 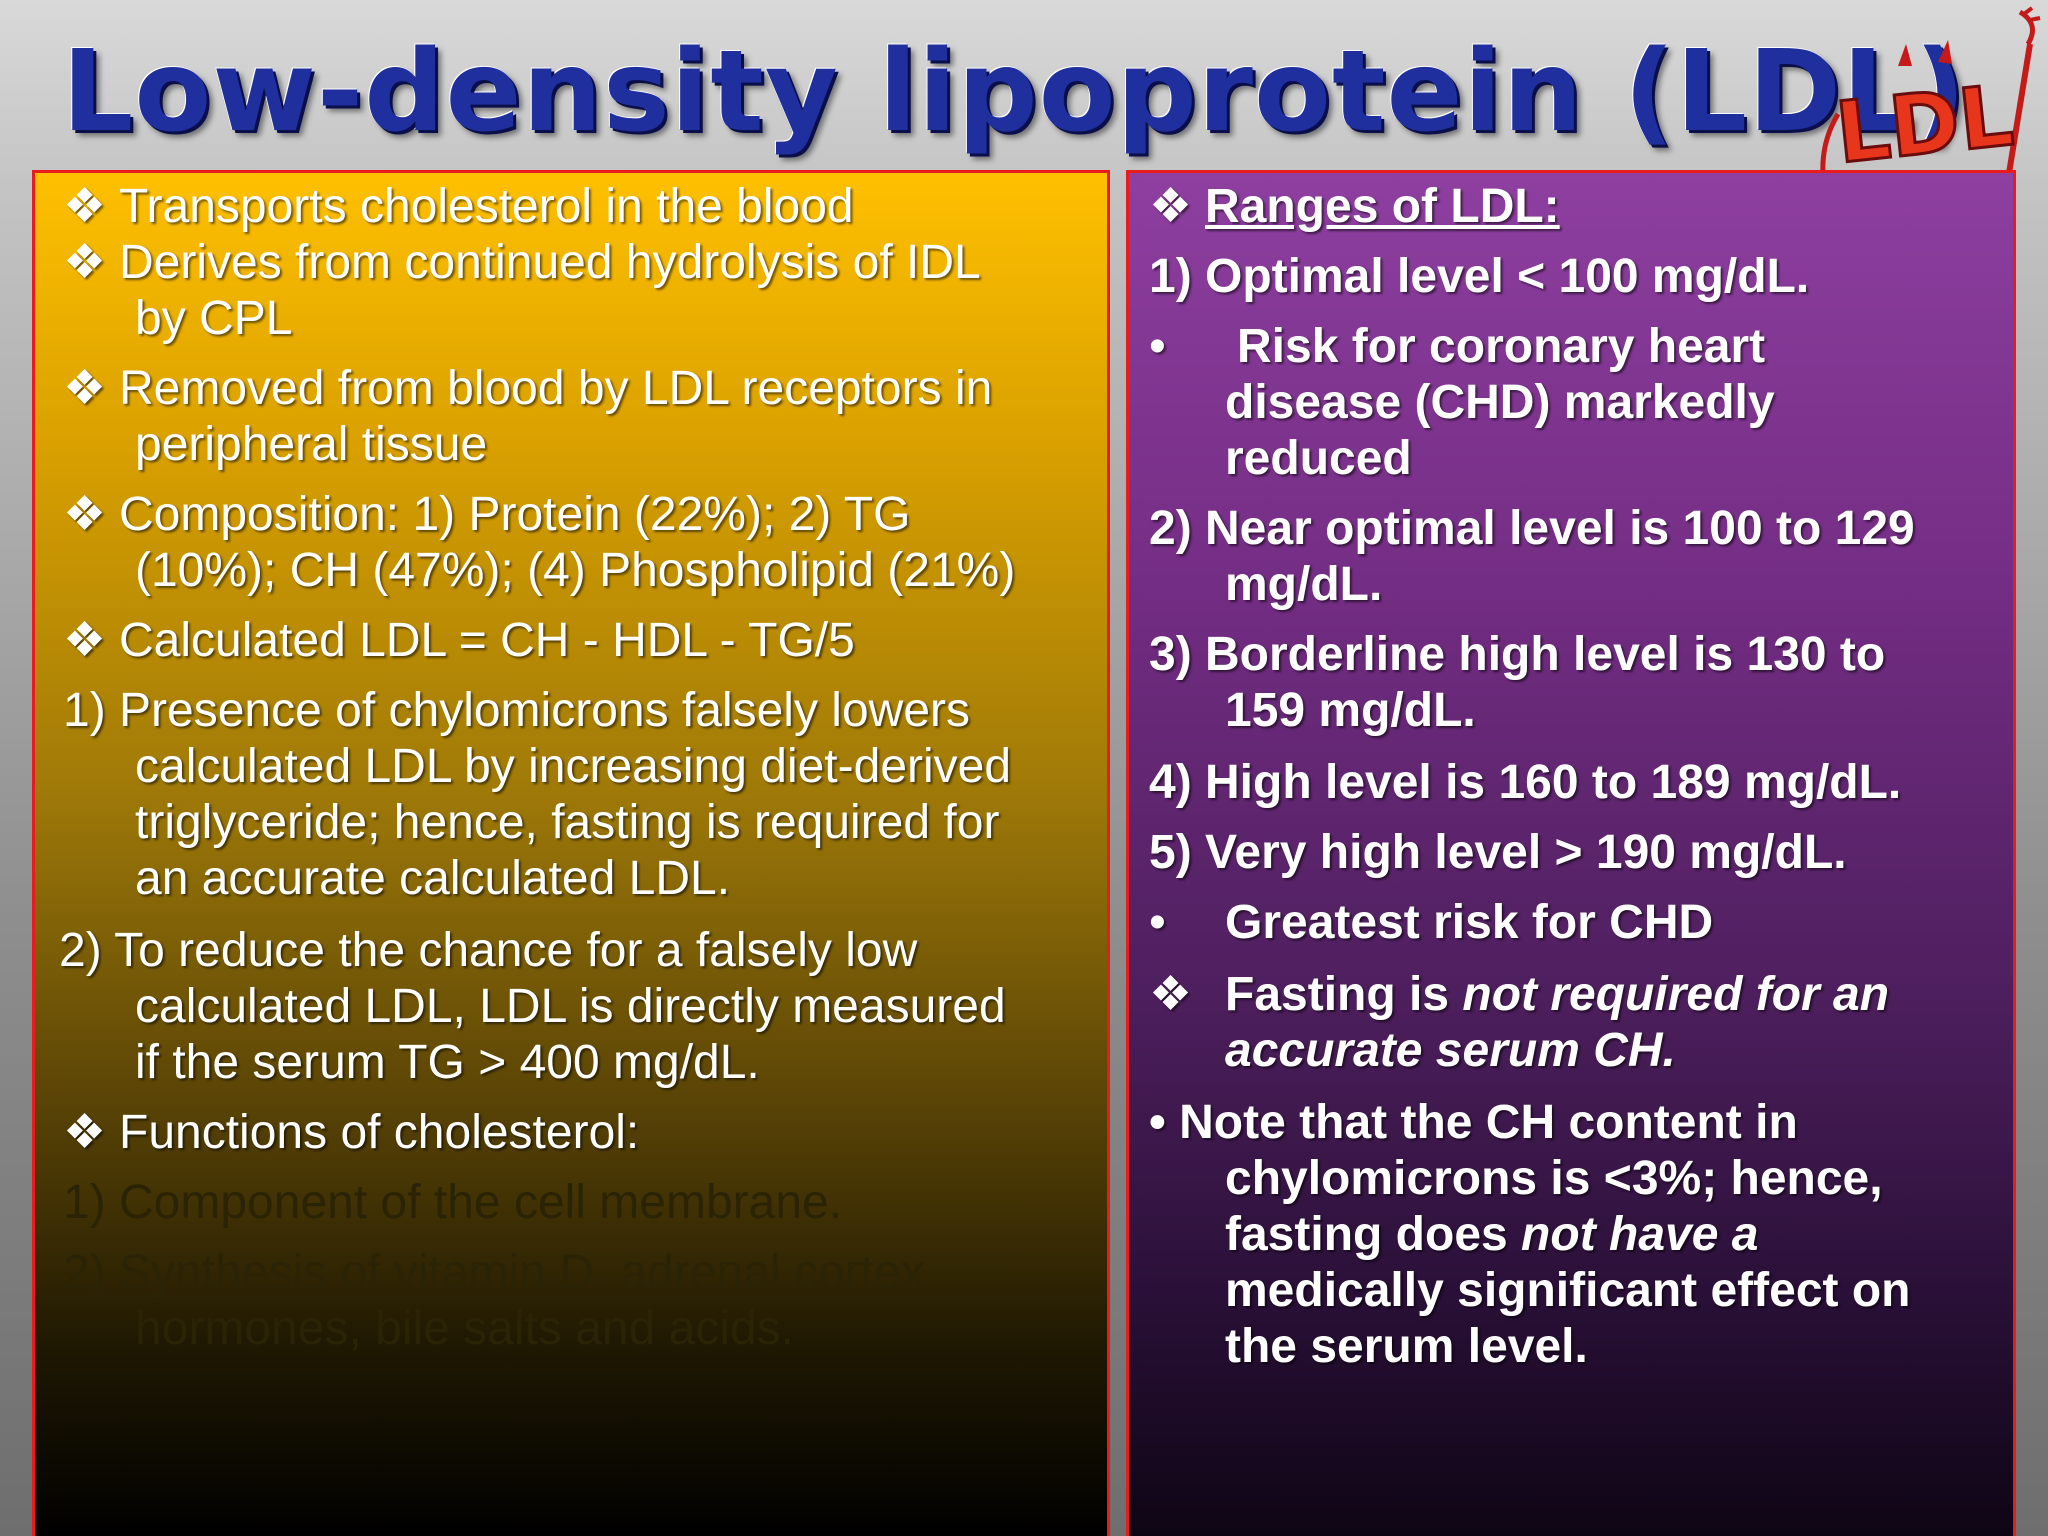 What do you see at coordinates (1532, 528) in the screenshot?
I see `range-near-optimal: 2) Near optimal level is 100 to 129` at bounding box center [1532, 528].